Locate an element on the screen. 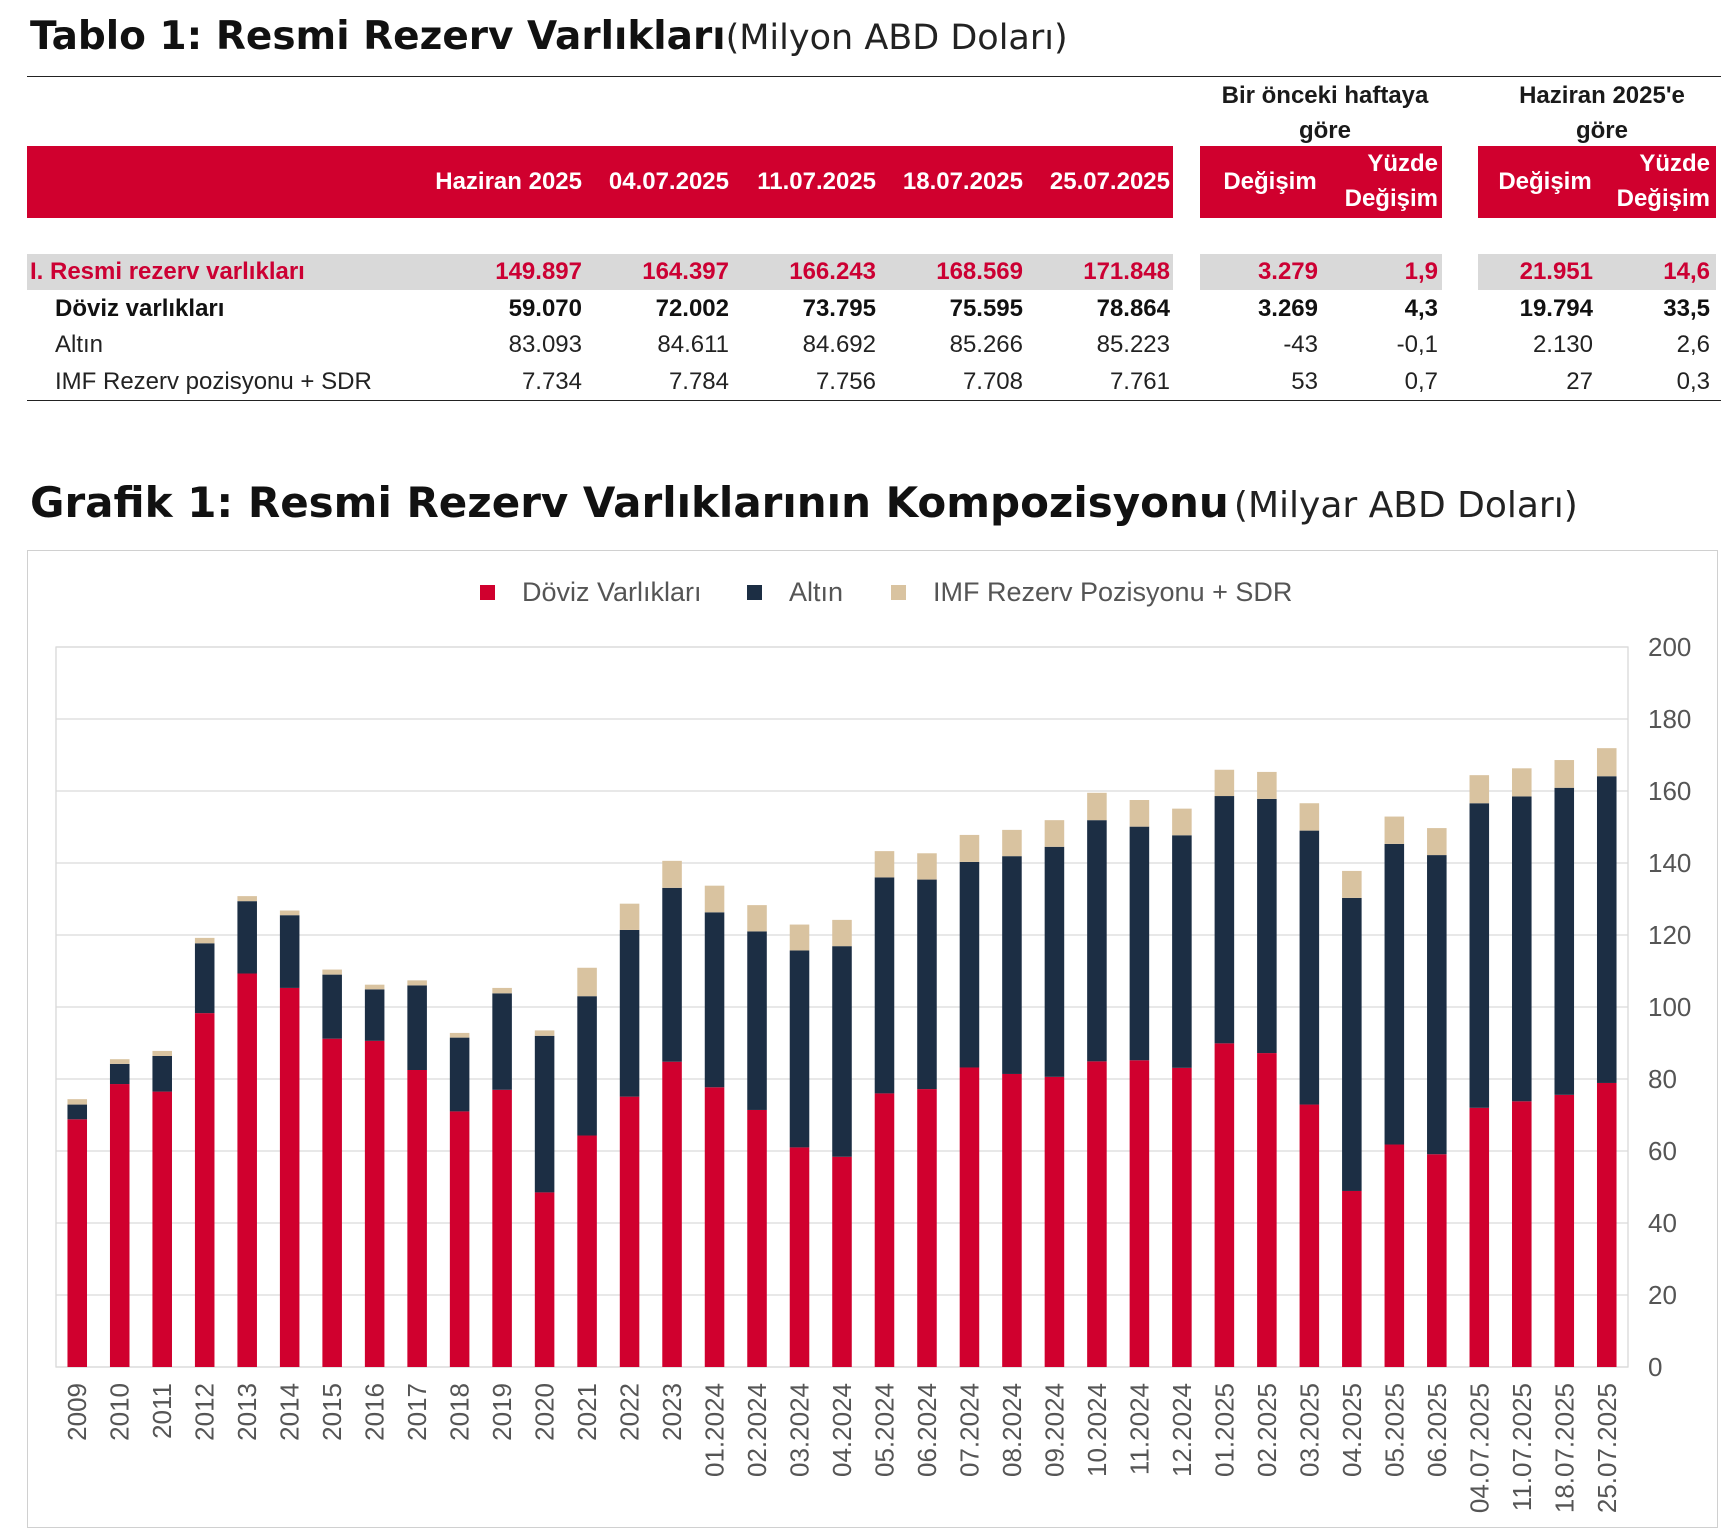 This screenshot has width=1732, height=1540. x-tick-label: 2017 is located at coordinates (417, 1412).